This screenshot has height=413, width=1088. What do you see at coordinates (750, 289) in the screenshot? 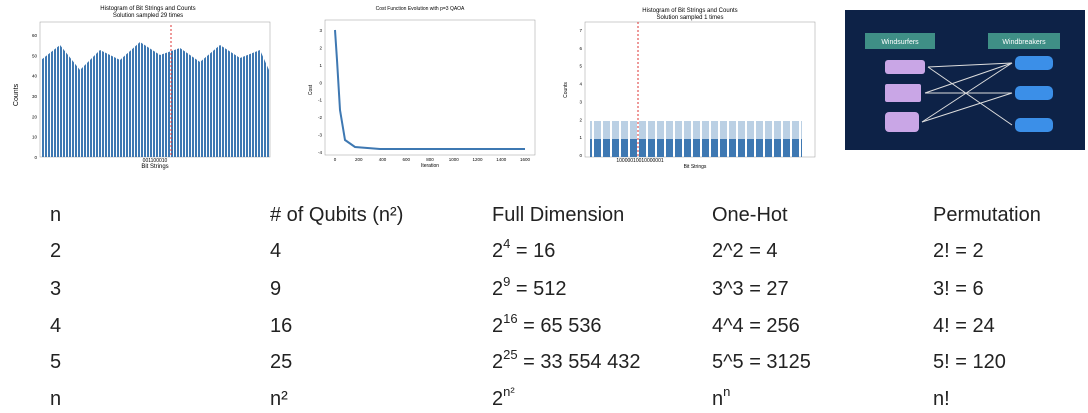
I see `table-cell: 3^3 = 27` at bounding box center [750, 289].